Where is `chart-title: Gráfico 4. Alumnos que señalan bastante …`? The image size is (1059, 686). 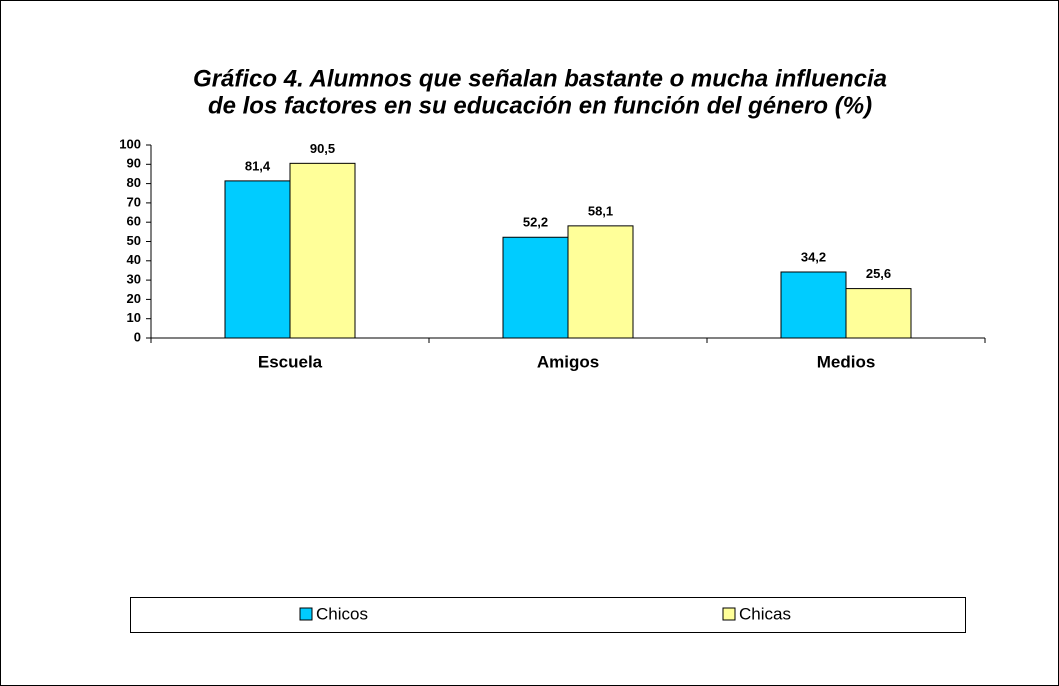
chart-title: Gráfico 4. Alumnos que señalan bastante … is located at coordinates (540, 78).